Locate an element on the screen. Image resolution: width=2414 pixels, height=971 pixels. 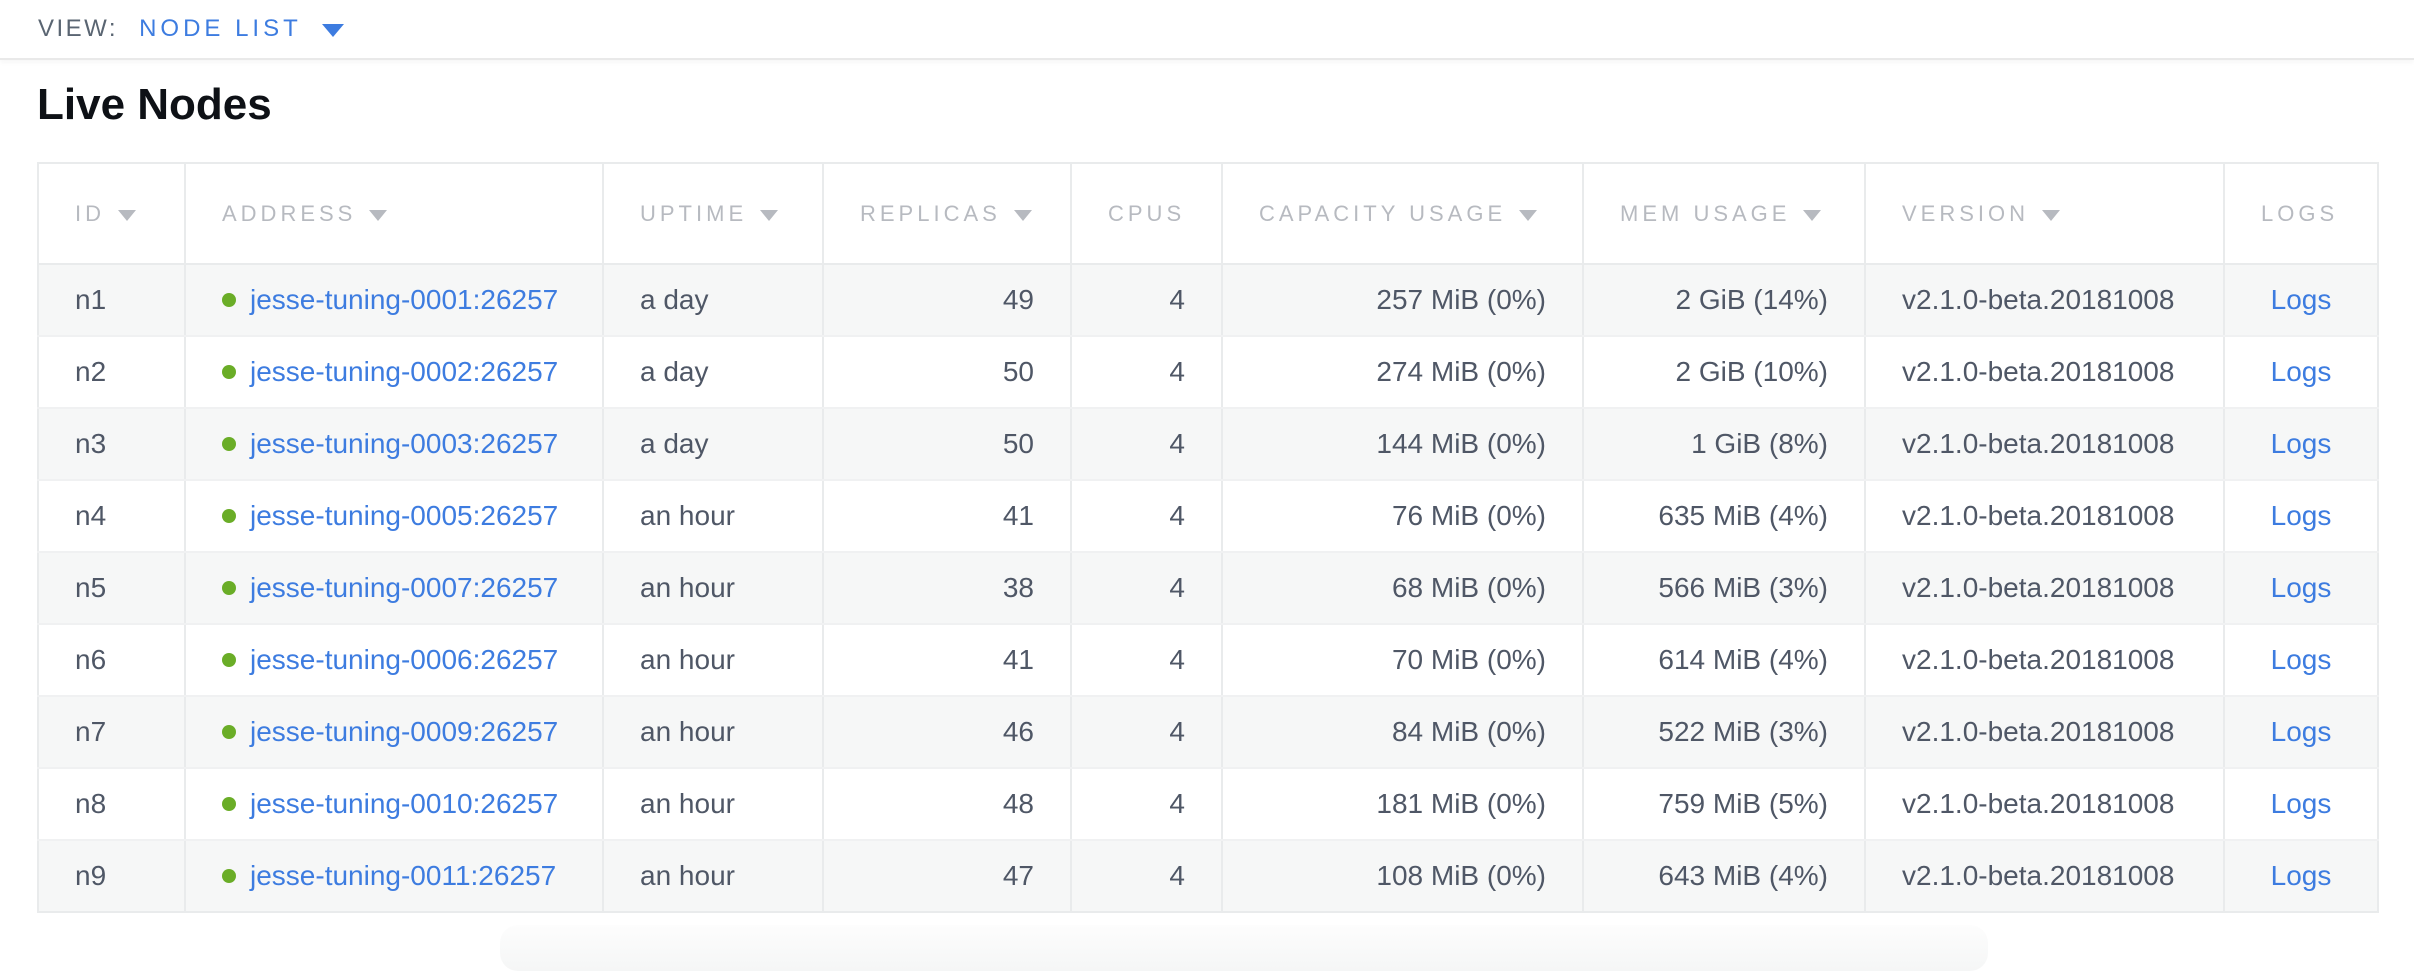
cell-capacity_usage: 68 MiB (0%) is located at coordinates (1402, 588).